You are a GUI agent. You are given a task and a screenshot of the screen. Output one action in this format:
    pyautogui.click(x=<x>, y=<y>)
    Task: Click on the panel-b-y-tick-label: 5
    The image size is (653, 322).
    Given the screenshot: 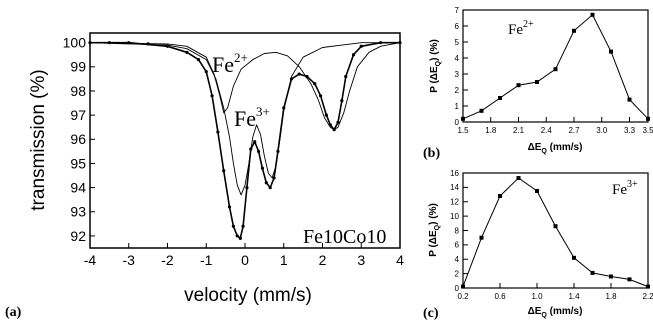 What is the action you would take?
    pyautogui.click(x=457, y=42)
    